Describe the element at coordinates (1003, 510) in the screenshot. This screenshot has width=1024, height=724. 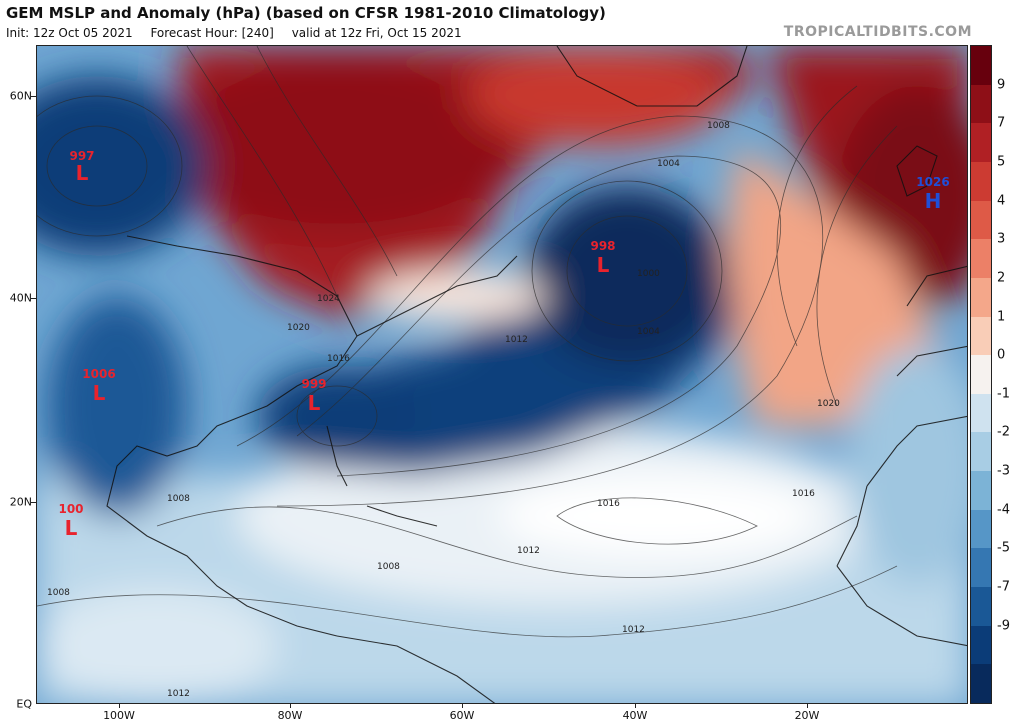
I see `colorbar-label: -4` at that location.